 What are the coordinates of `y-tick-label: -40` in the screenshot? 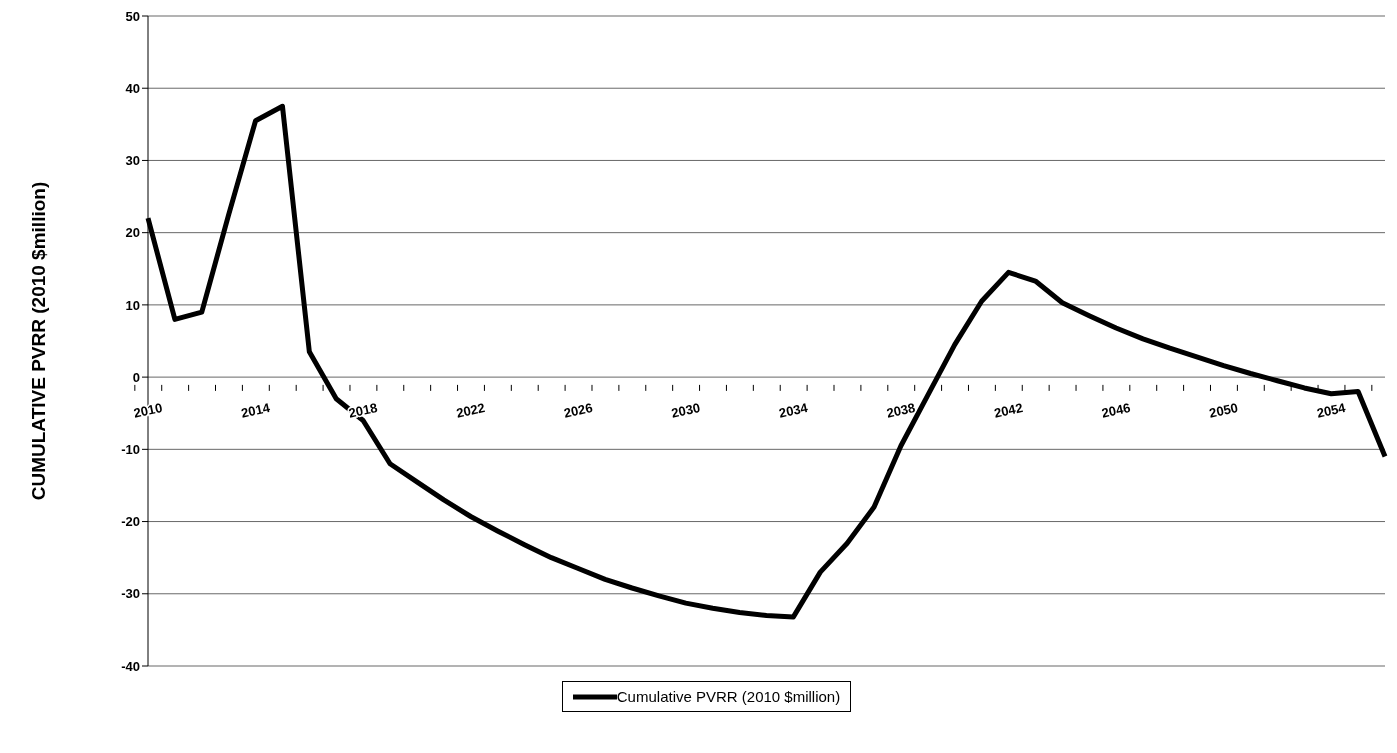 It's located at (130, 666).